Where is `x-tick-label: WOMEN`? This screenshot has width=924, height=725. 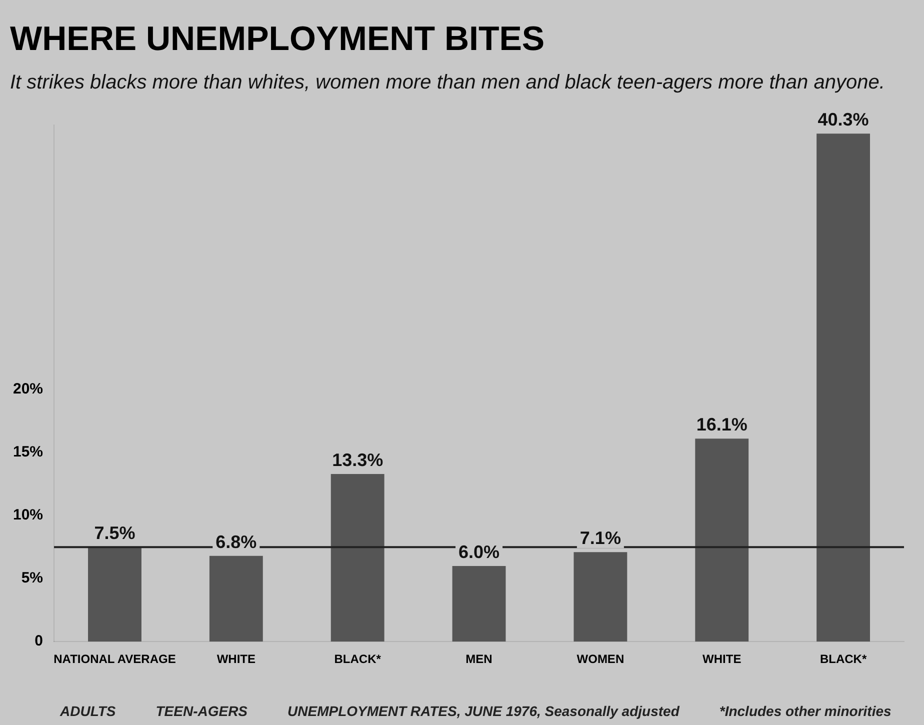 x-tick-label: WOMEN is located at coordinates (600, 659).